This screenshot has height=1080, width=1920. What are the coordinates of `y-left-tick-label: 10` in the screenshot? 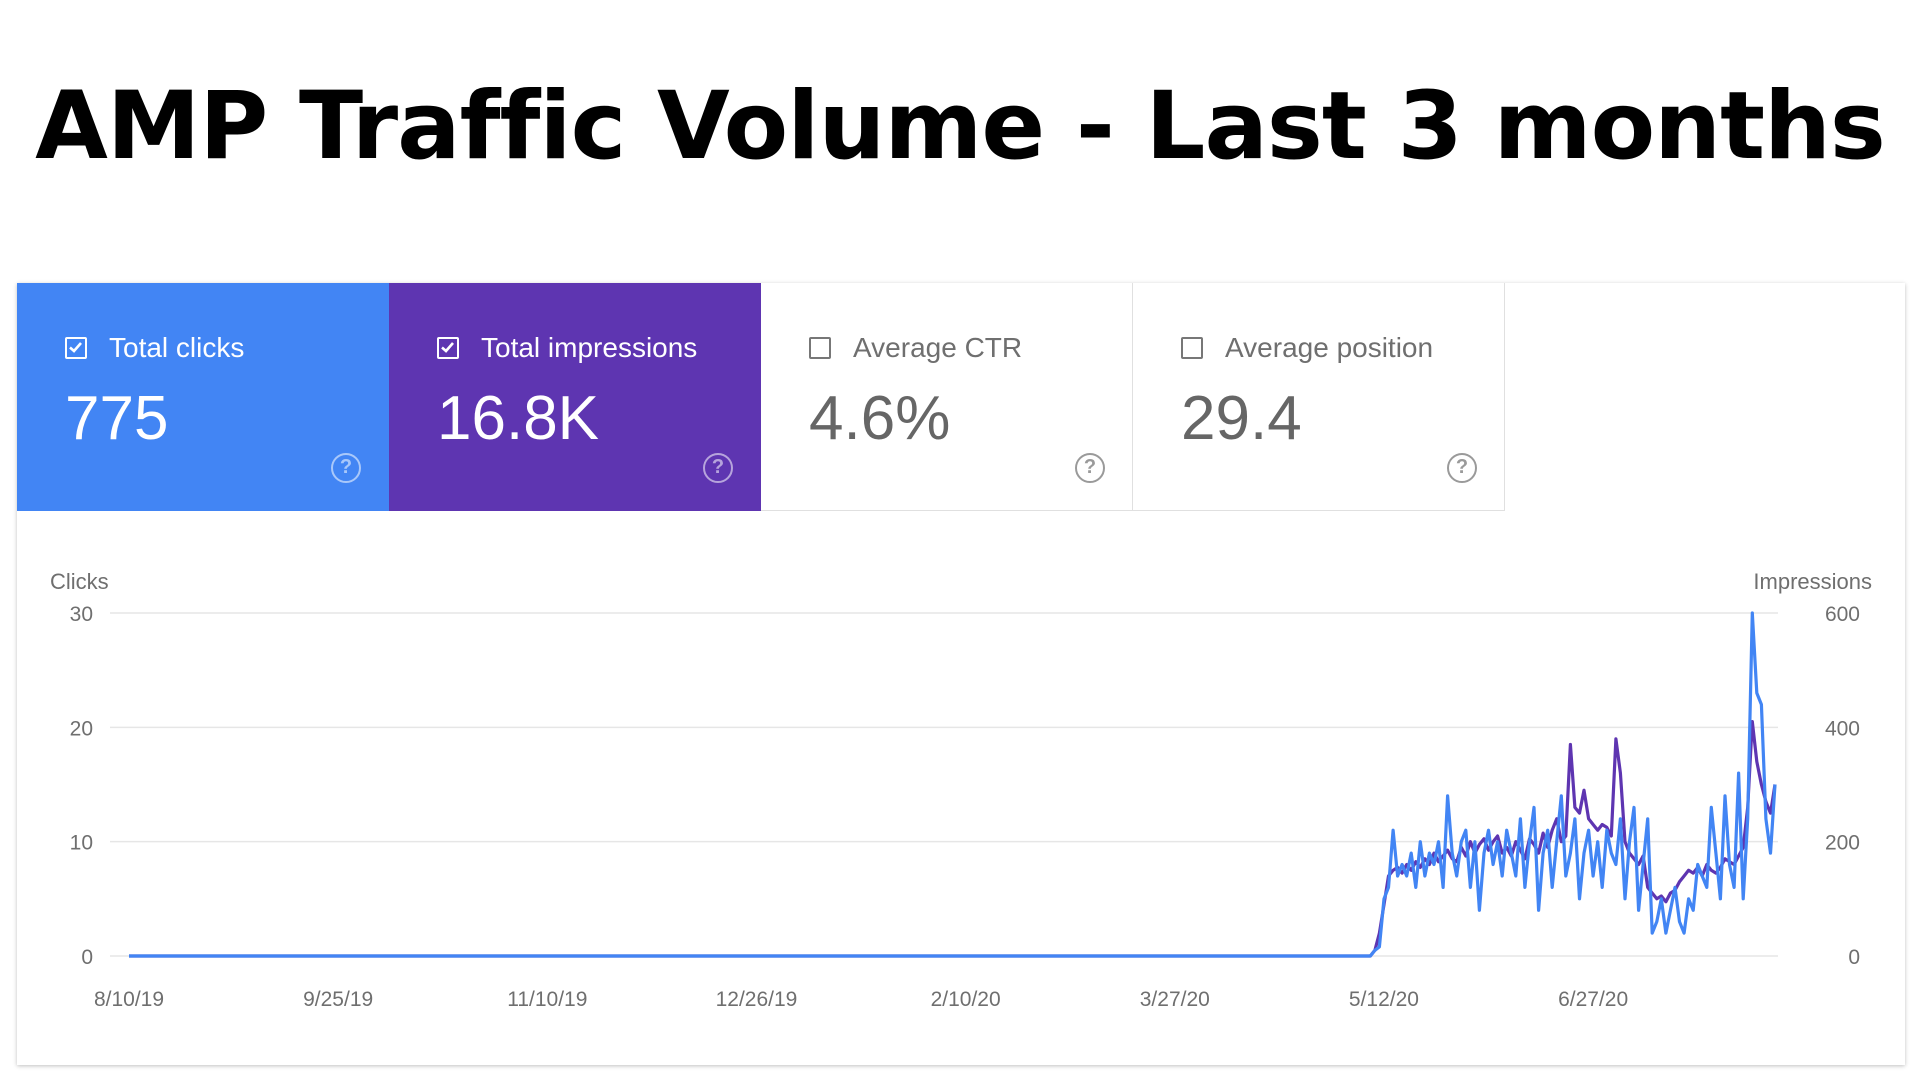 It's located at (81, 843).